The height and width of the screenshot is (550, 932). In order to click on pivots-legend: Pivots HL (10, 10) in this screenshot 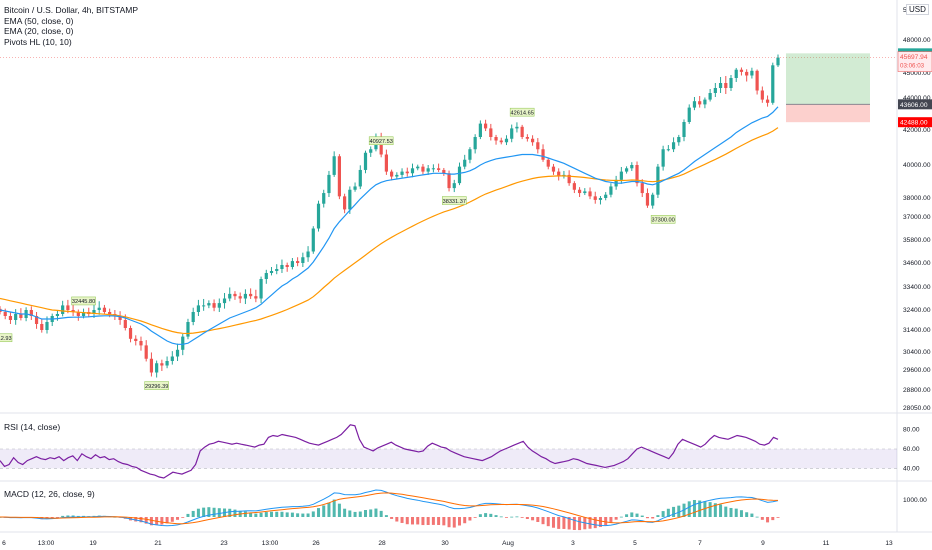, I will do `click(38, 41)`.